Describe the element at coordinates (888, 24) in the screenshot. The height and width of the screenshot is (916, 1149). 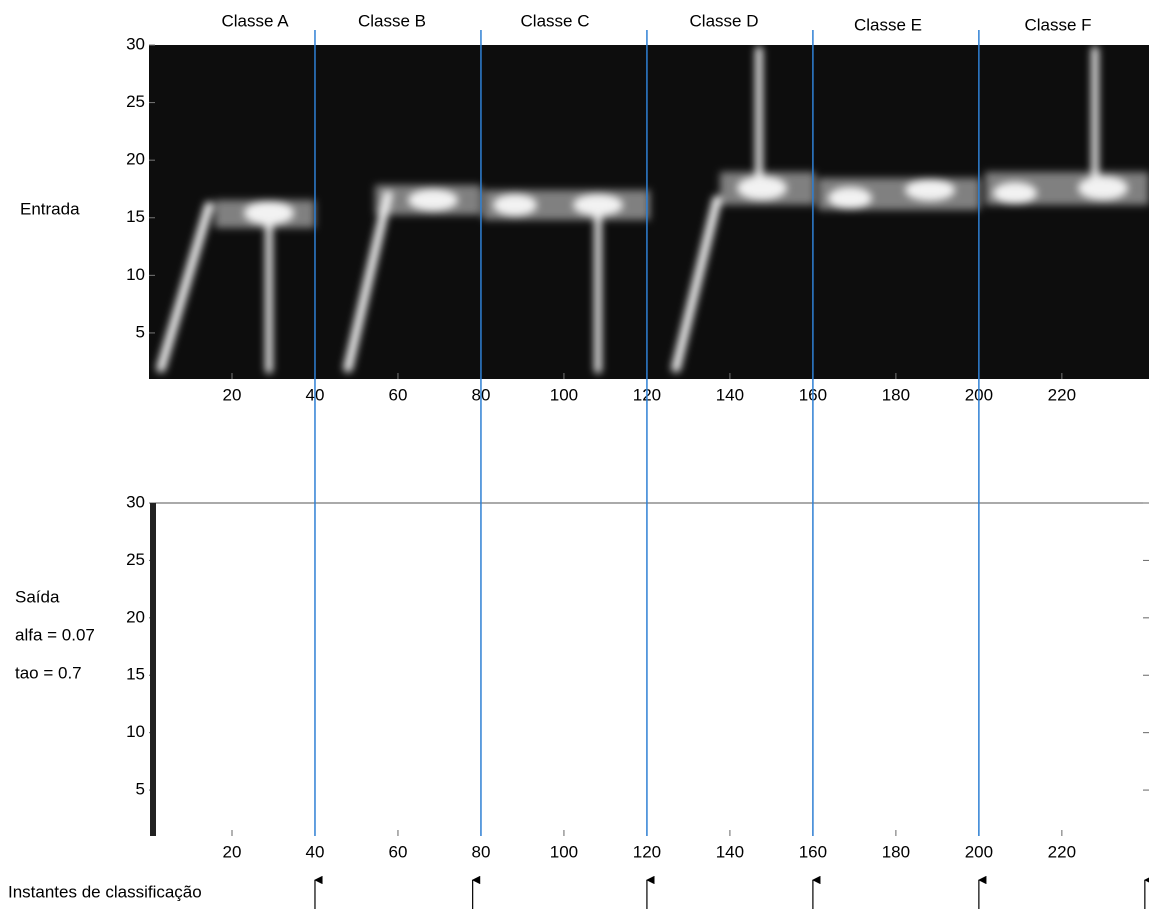
I see `class-label: Classe E` at that location.